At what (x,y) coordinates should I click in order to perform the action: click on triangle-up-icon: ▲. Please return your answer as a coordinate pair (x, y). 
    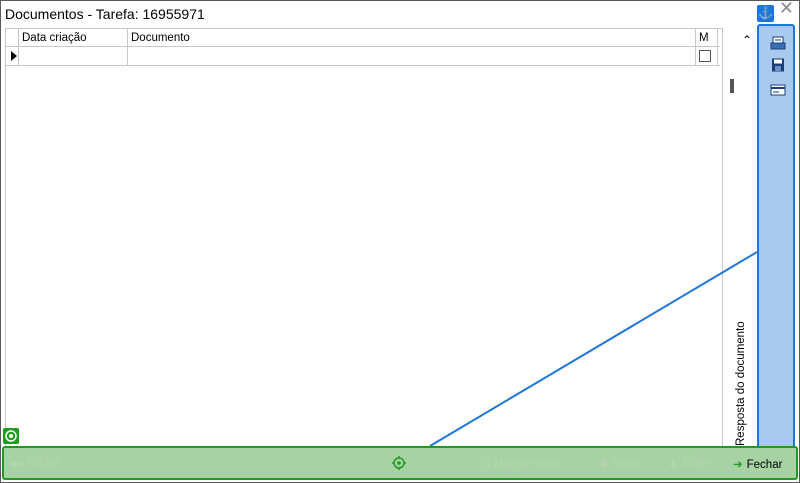
    Looking at the image, I should click on (673, 463).